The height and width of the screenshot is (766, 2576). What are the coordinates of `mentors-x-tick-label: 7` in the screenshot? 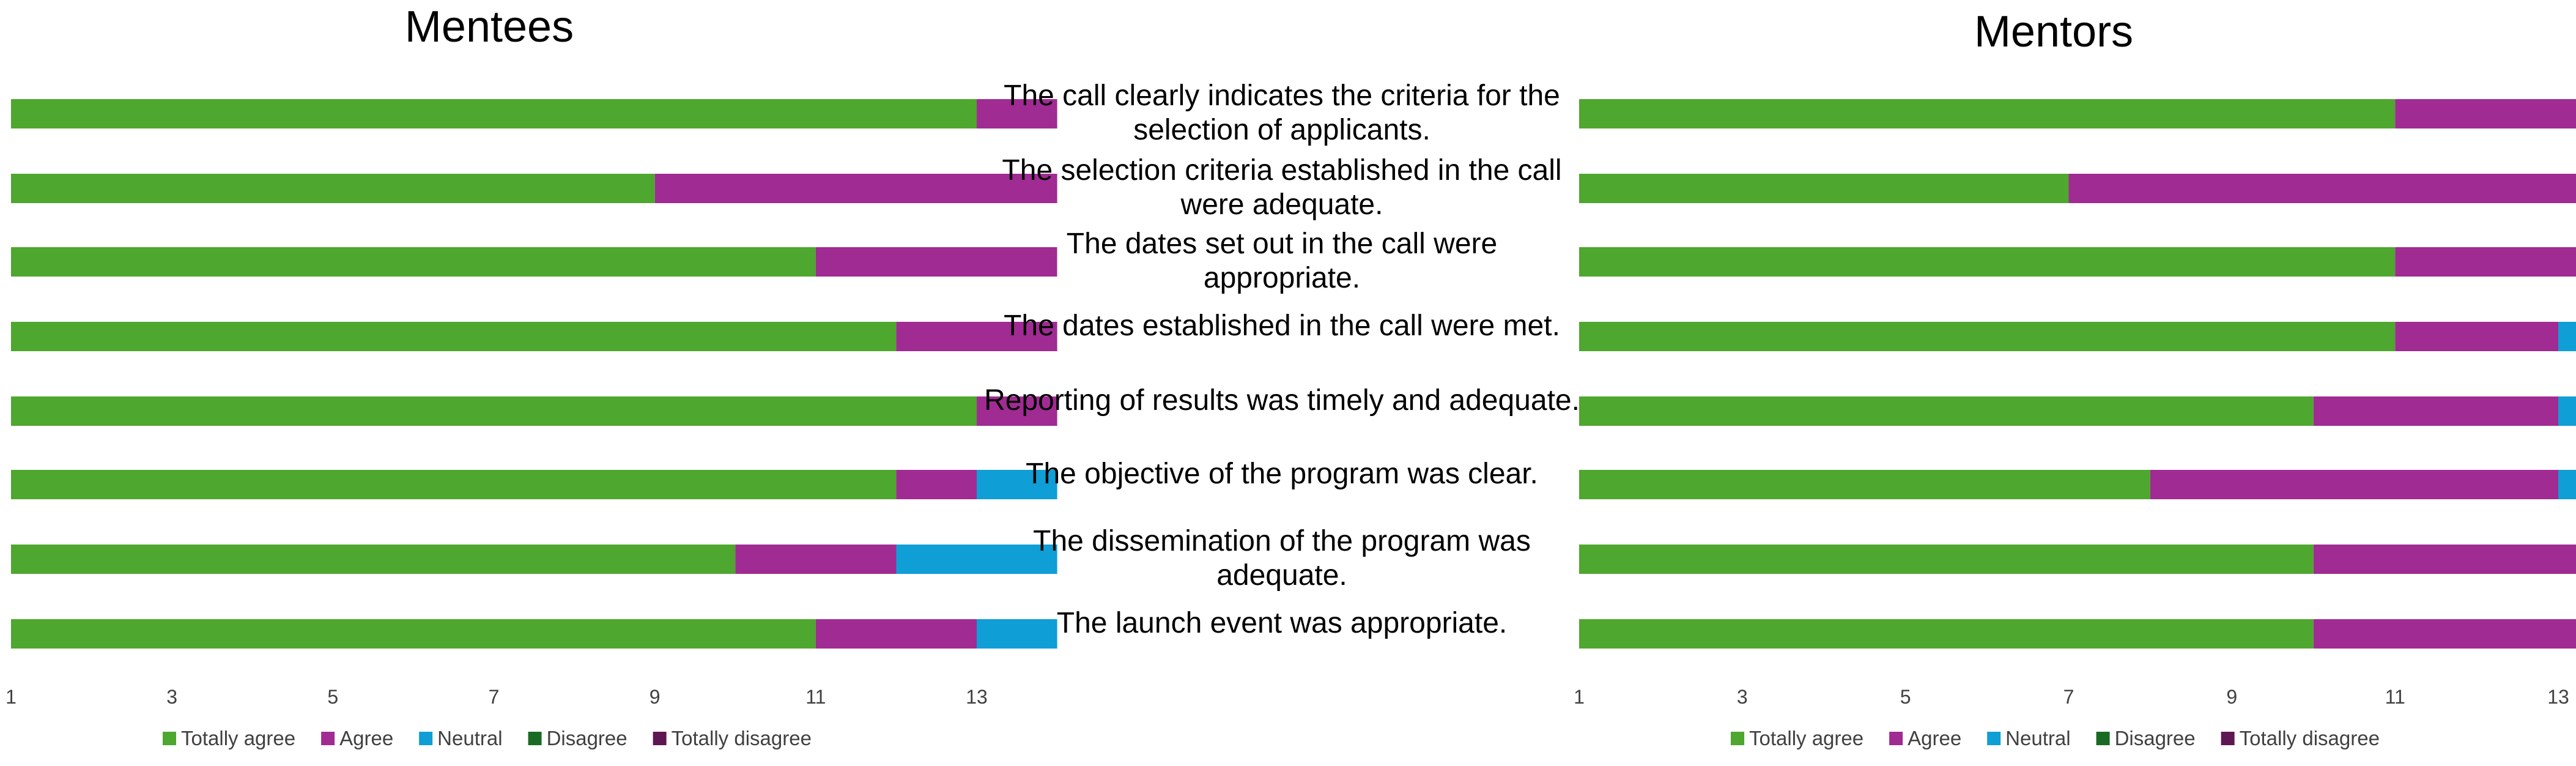 It's located at (2068, 697).